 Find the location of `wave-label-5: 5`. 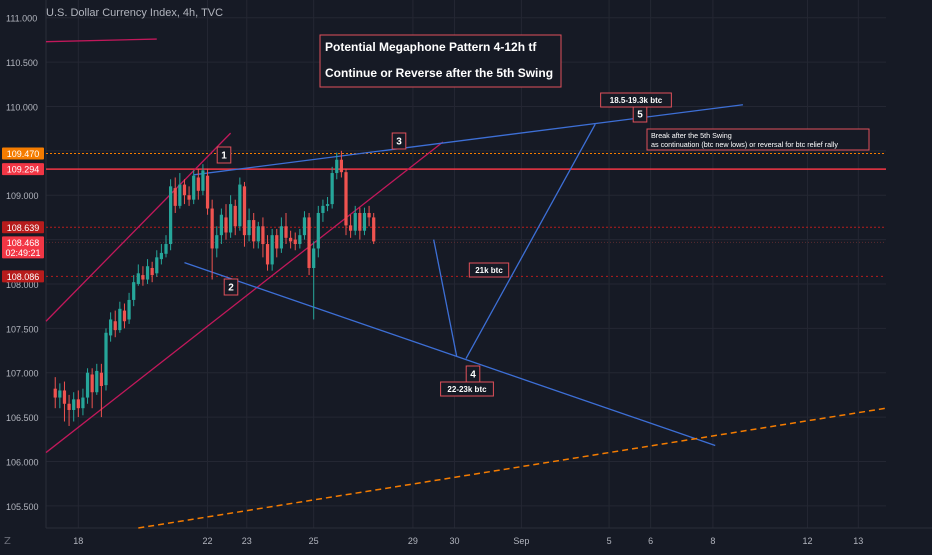

wave-label-5: 5 is located at coordinates (640, 115).